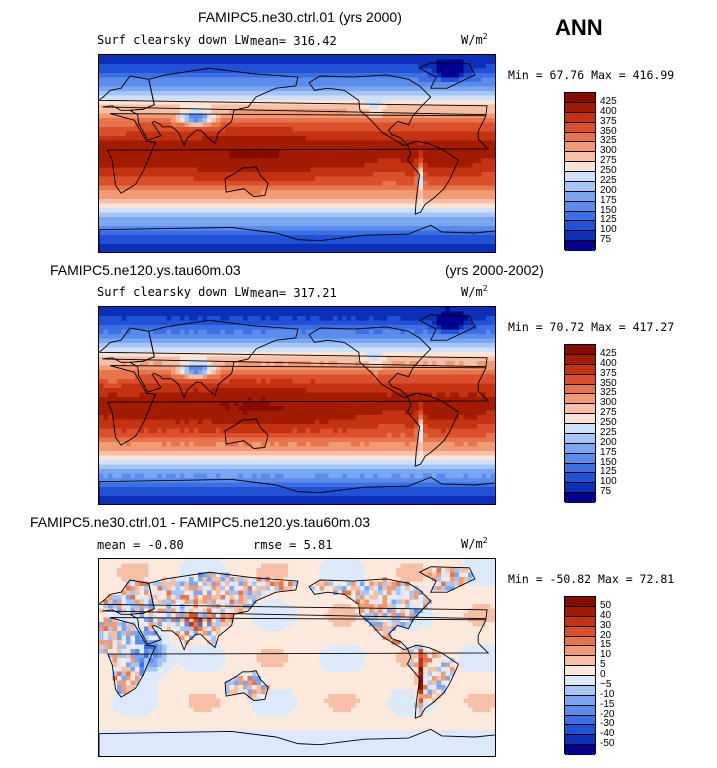 Image resolution: width=717 pixels, height=768 pixels. What do you see at coordinates (608, 210) in the screenshot?
I see `colorbar-tick-label: 150` at bounding box center [608, 210].